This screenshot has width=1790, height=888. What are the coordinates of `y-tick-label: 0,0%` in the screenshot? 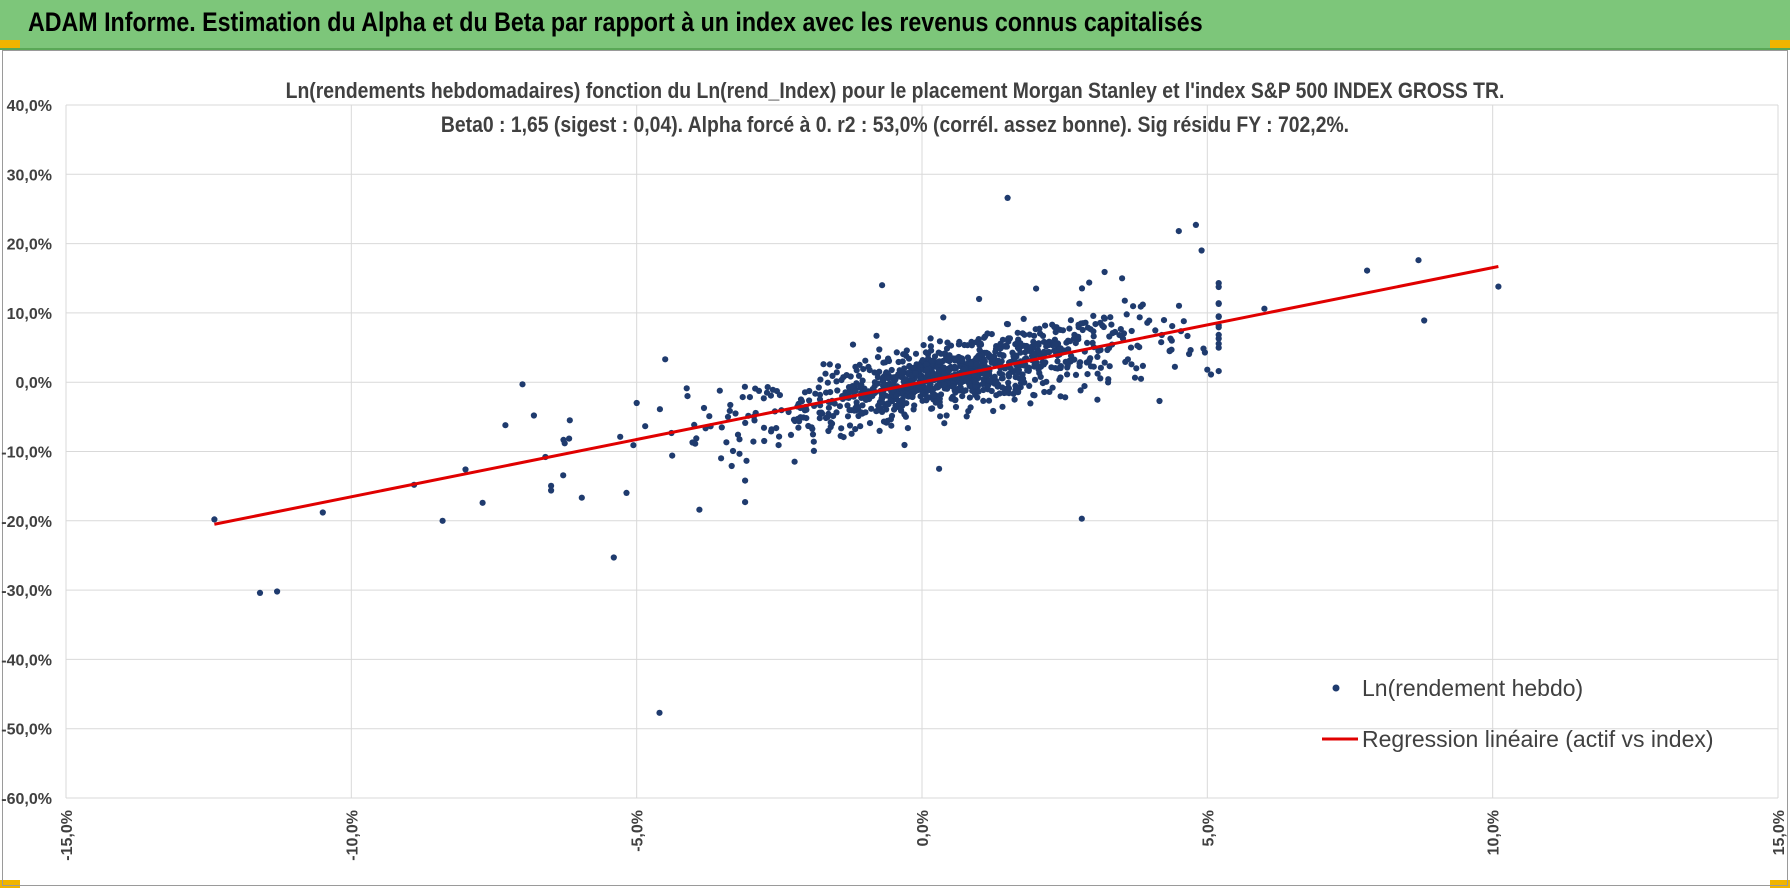 It's located at (34, 383).